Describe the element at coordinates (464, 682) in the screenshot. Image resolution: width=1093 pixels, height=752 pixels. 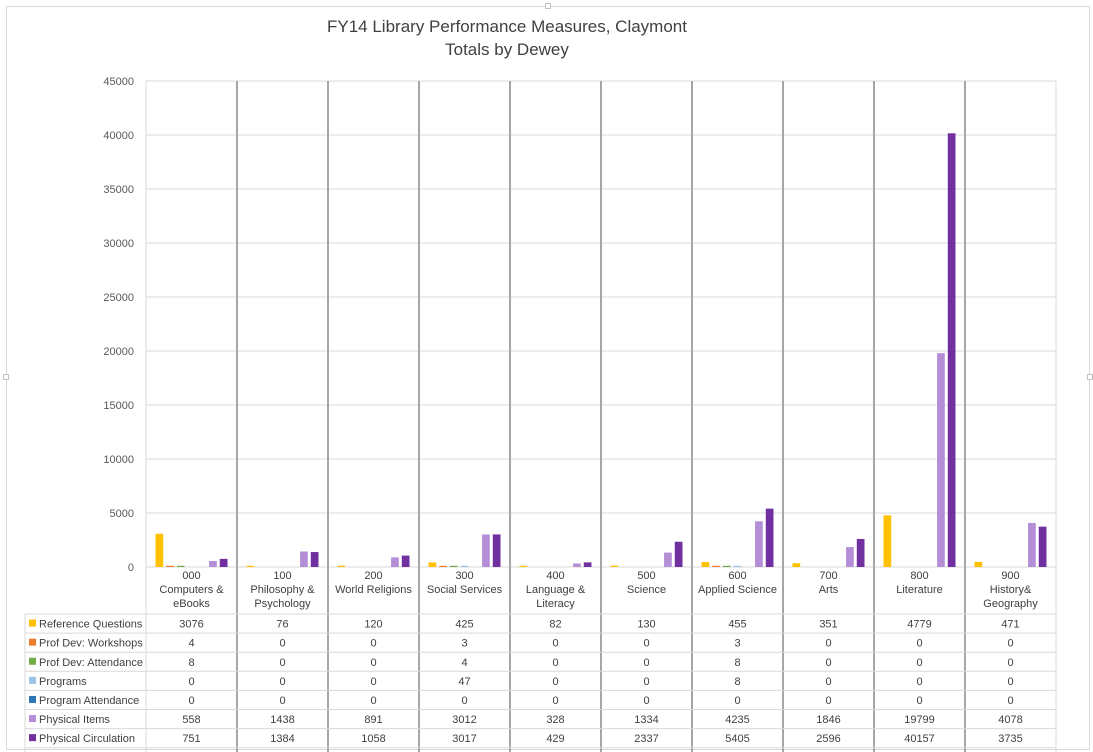
I see `table-value: 47` at that location.